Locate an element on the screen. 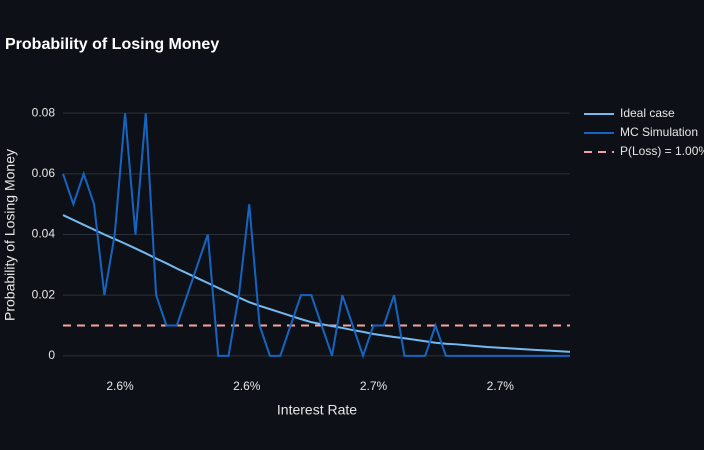  legend-label: Ideal case is located at coordinates (647, 113).